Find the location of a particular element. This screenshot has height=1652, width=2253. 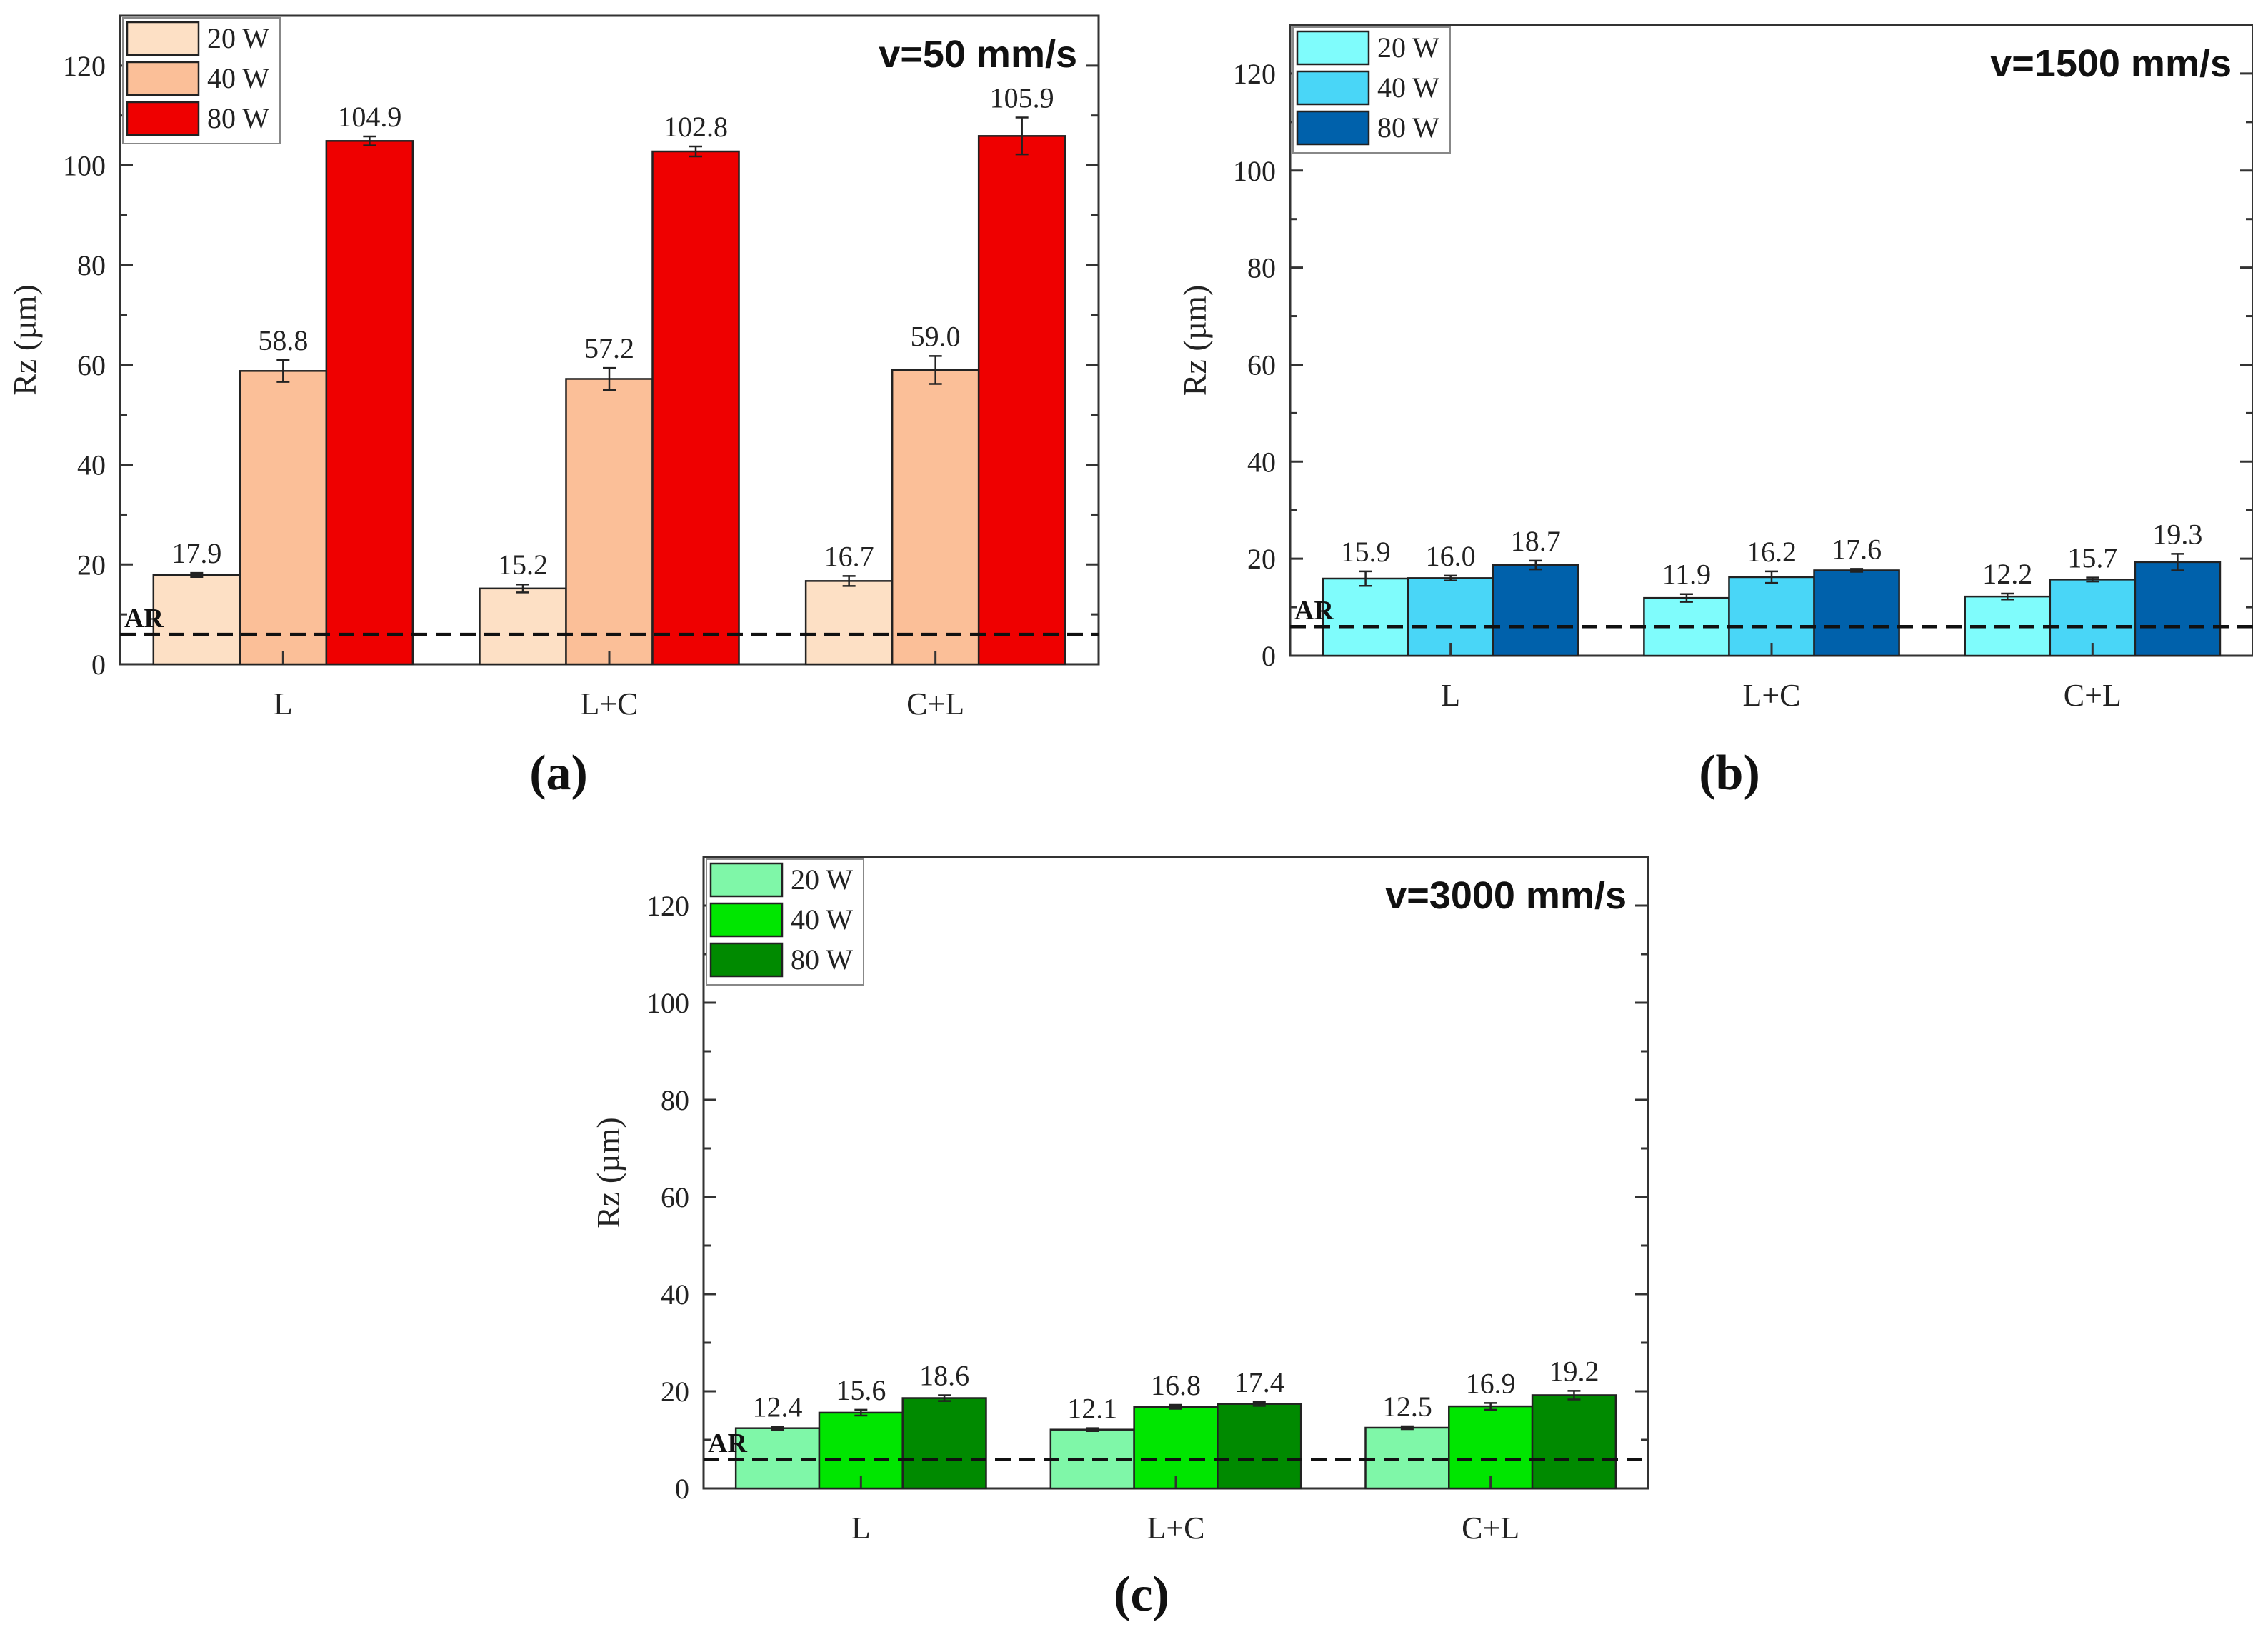

data-label: 12.5 is located at coordinates (1407, 1407).